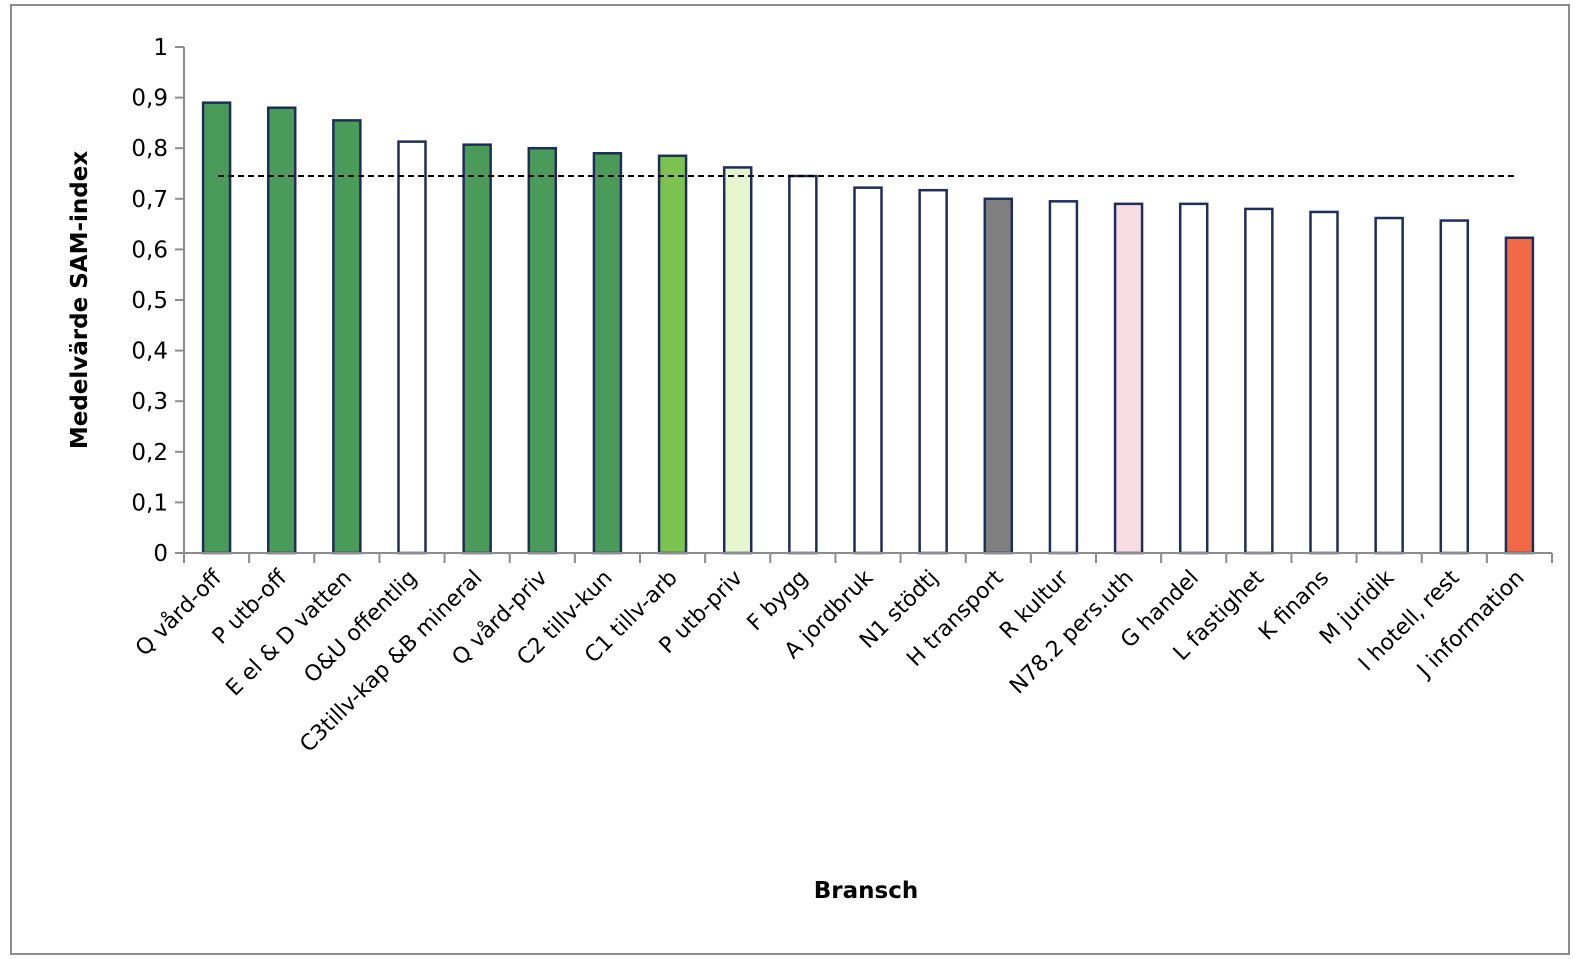  I want to click on y-tick-label: 1, so click(160, 48).